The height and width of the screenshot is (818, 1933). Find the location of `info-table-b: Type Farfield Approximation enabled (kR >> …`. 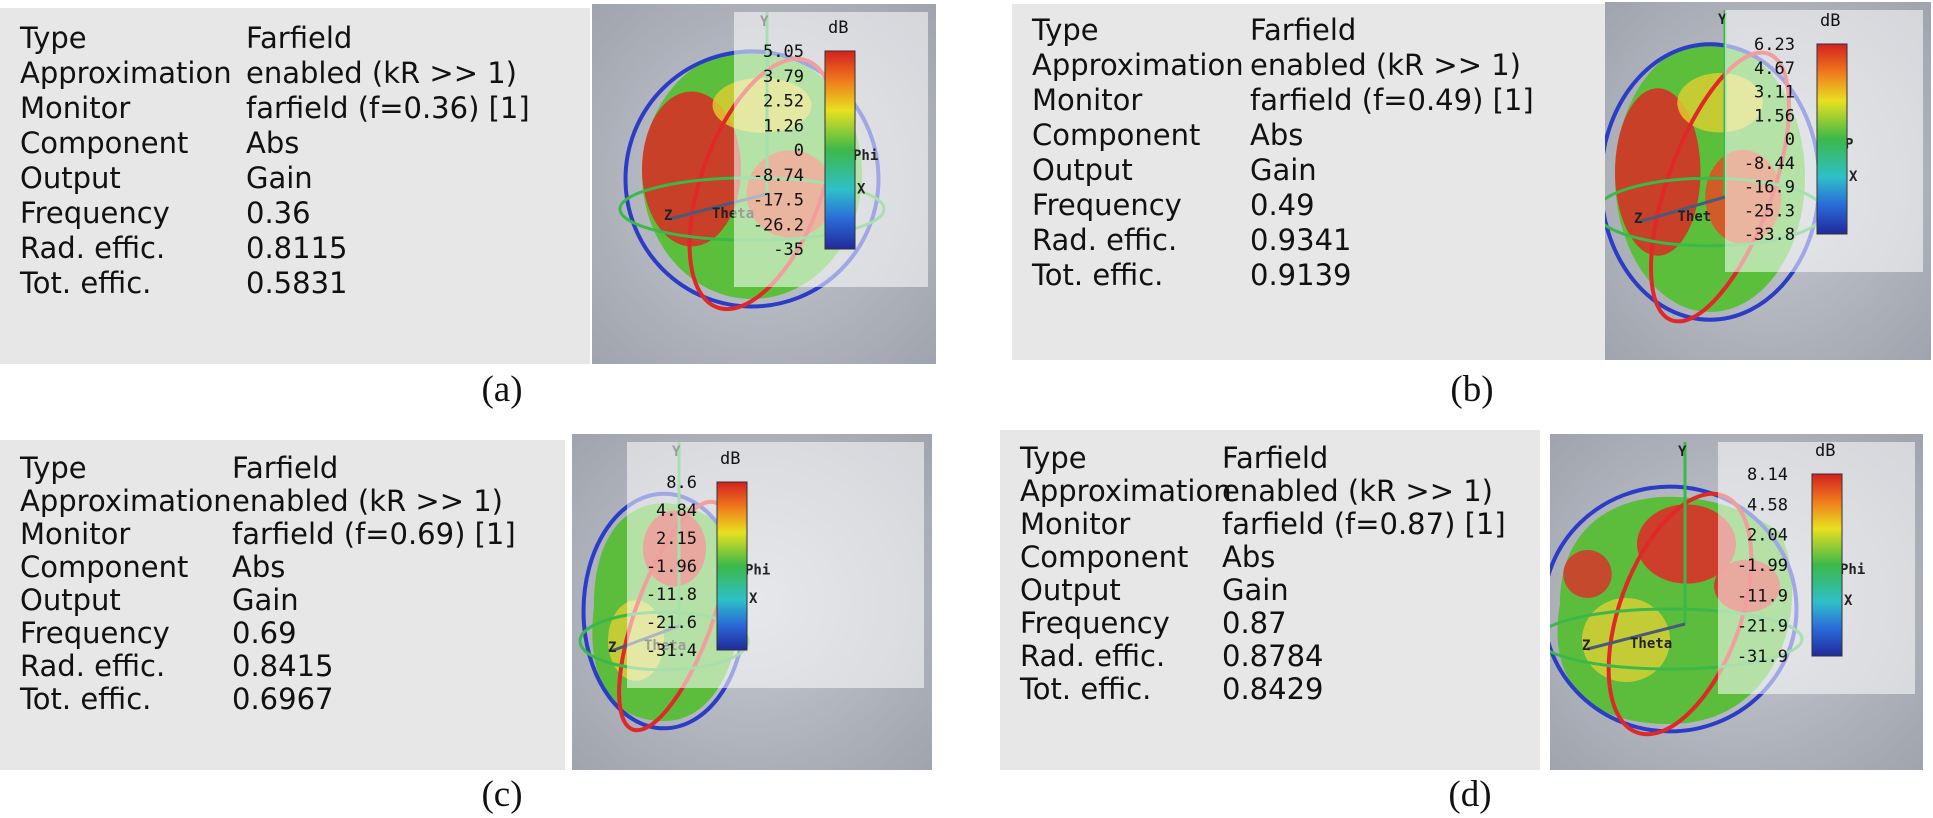

info-table-b: Type Farfield Approximation enabled (kR >> … is located at coordinates (1311, 182).